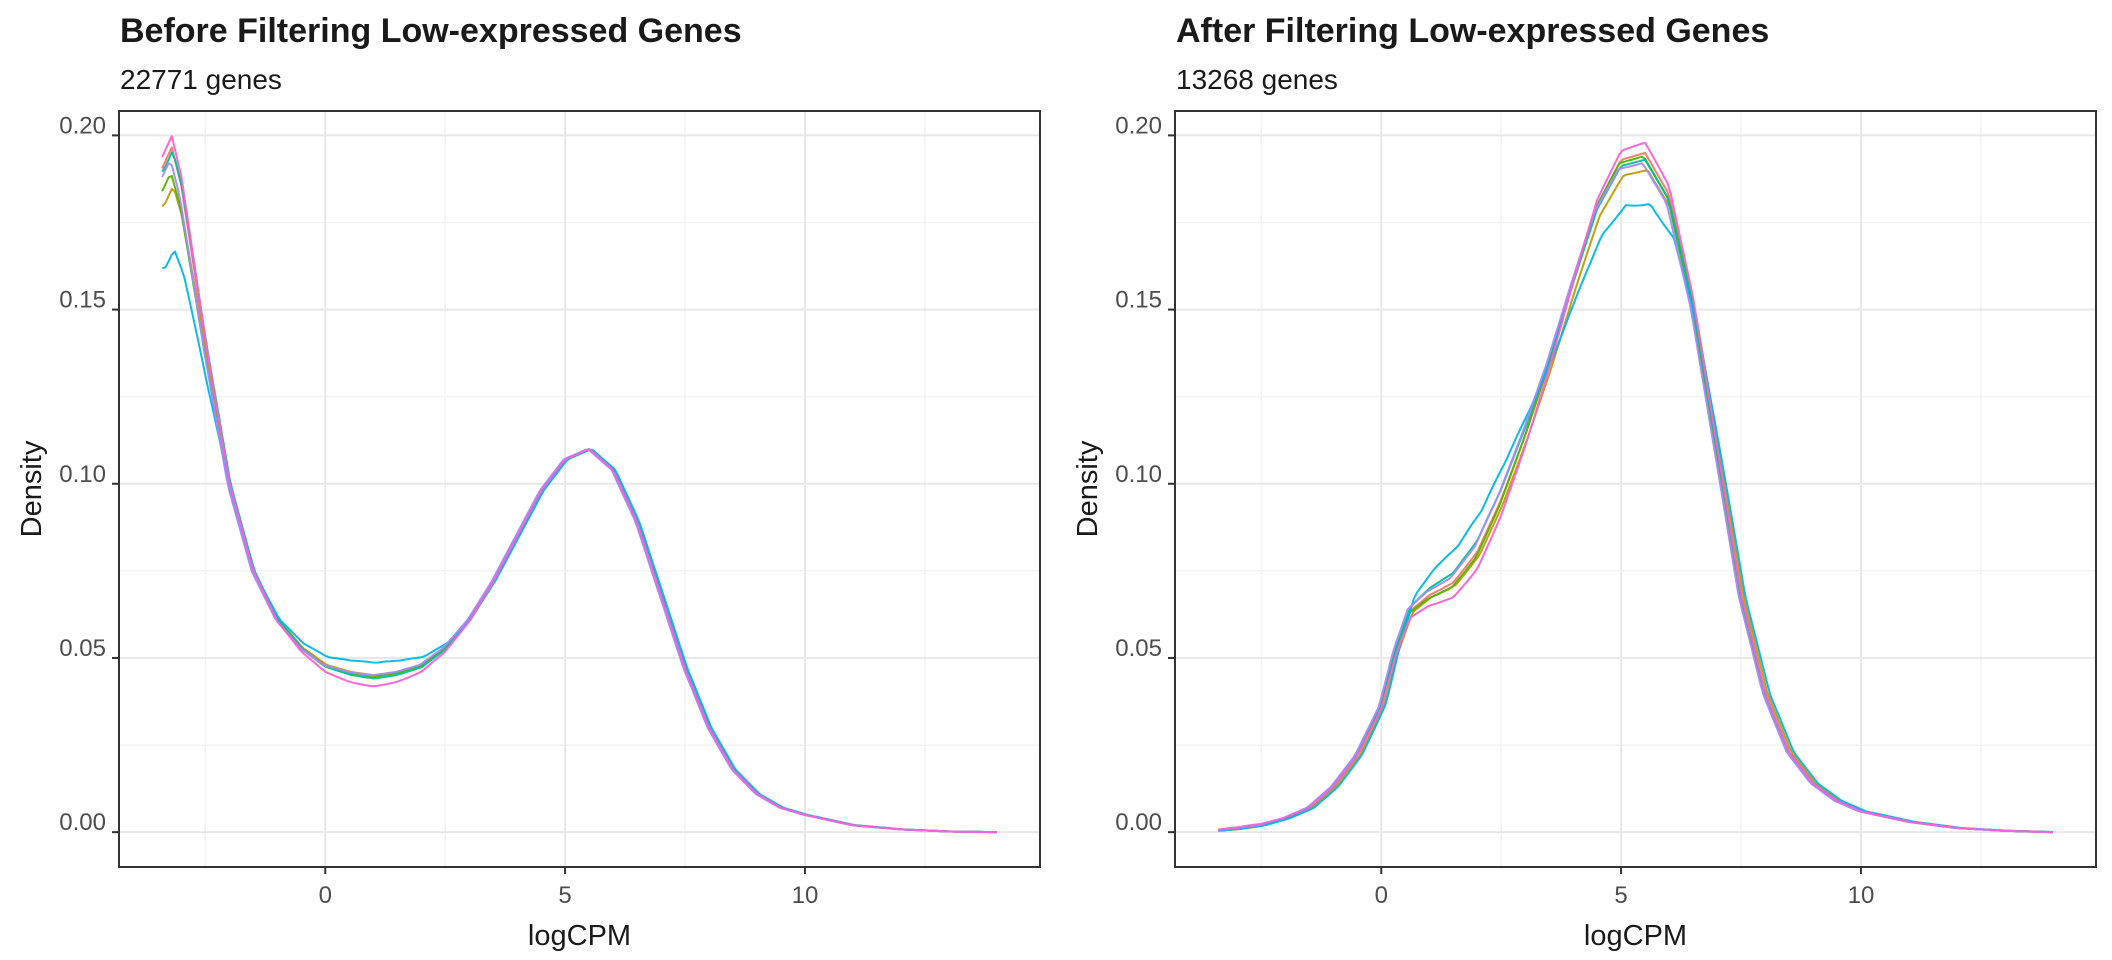  I want to click on chart-title: Before Filtering Low-expressed Genes, so click(431, 31).